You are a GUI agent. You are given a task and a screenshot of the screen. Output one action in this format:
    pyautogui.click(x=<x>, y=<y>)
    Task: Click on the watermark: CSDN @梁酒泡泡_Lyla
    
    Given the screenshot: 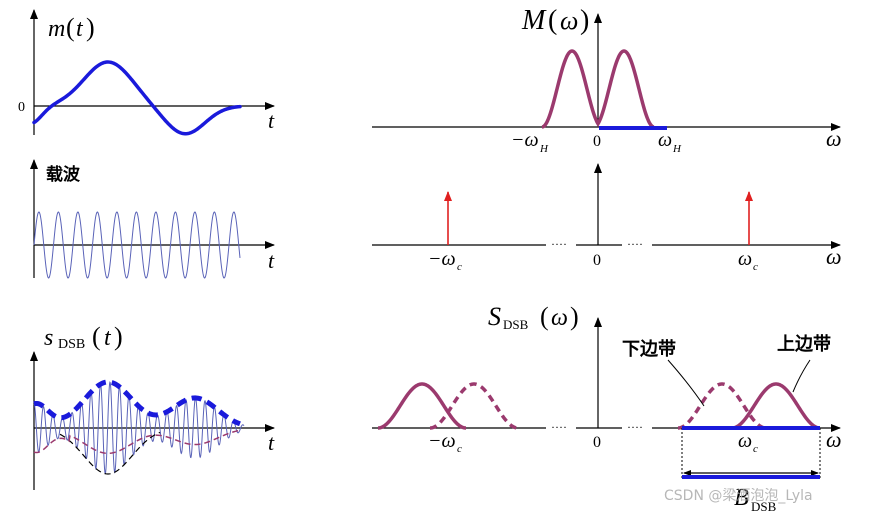 What is the action you would take?
    pyautogui.click(x=738, y=496)
    